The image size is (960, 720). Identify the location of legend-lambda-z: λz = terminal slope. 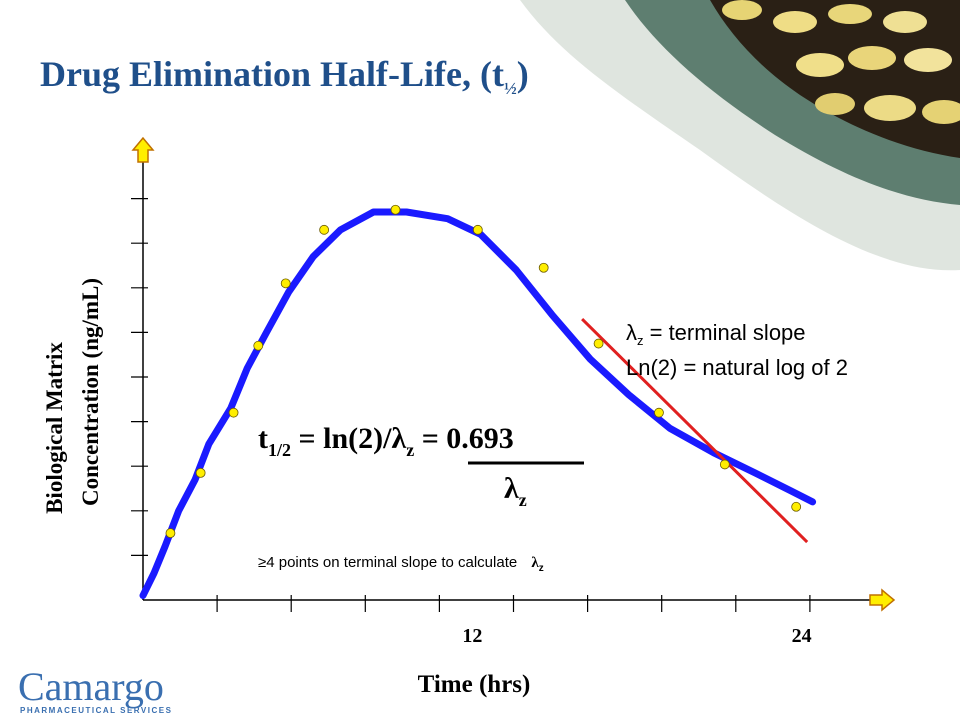
(716, 334).